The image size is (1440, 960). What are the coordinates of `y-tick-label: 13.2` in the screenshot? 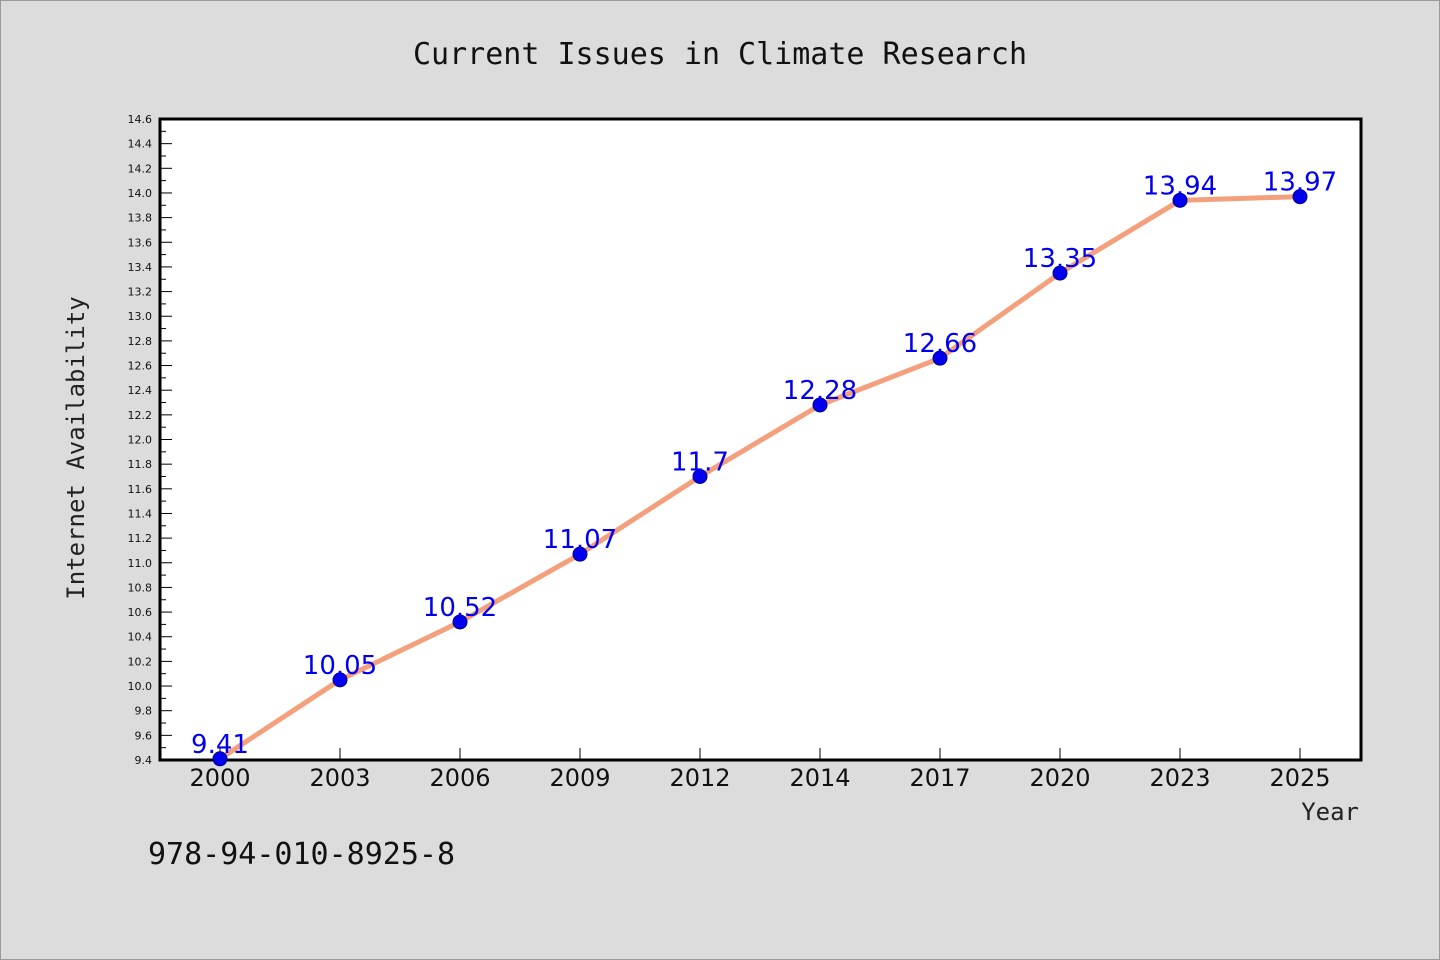 It's located at (140, 292).